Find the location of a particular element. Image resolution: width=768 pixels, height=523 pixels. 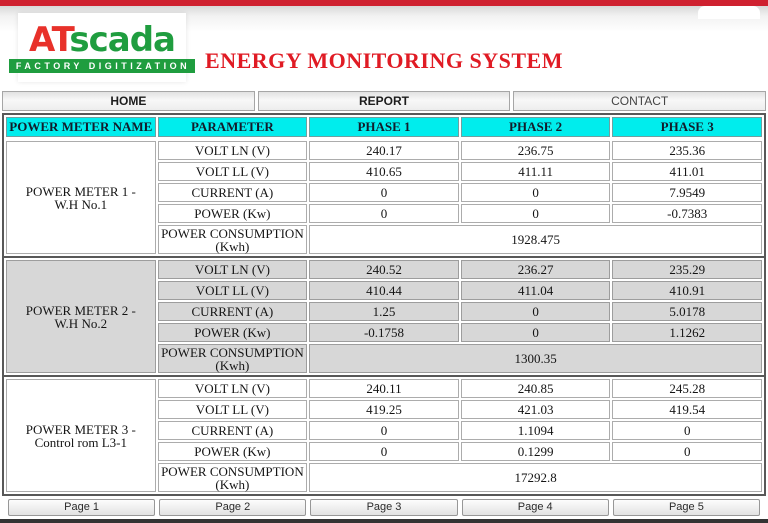

value-cell: -0.1758 is located at coordinates (384, 332).